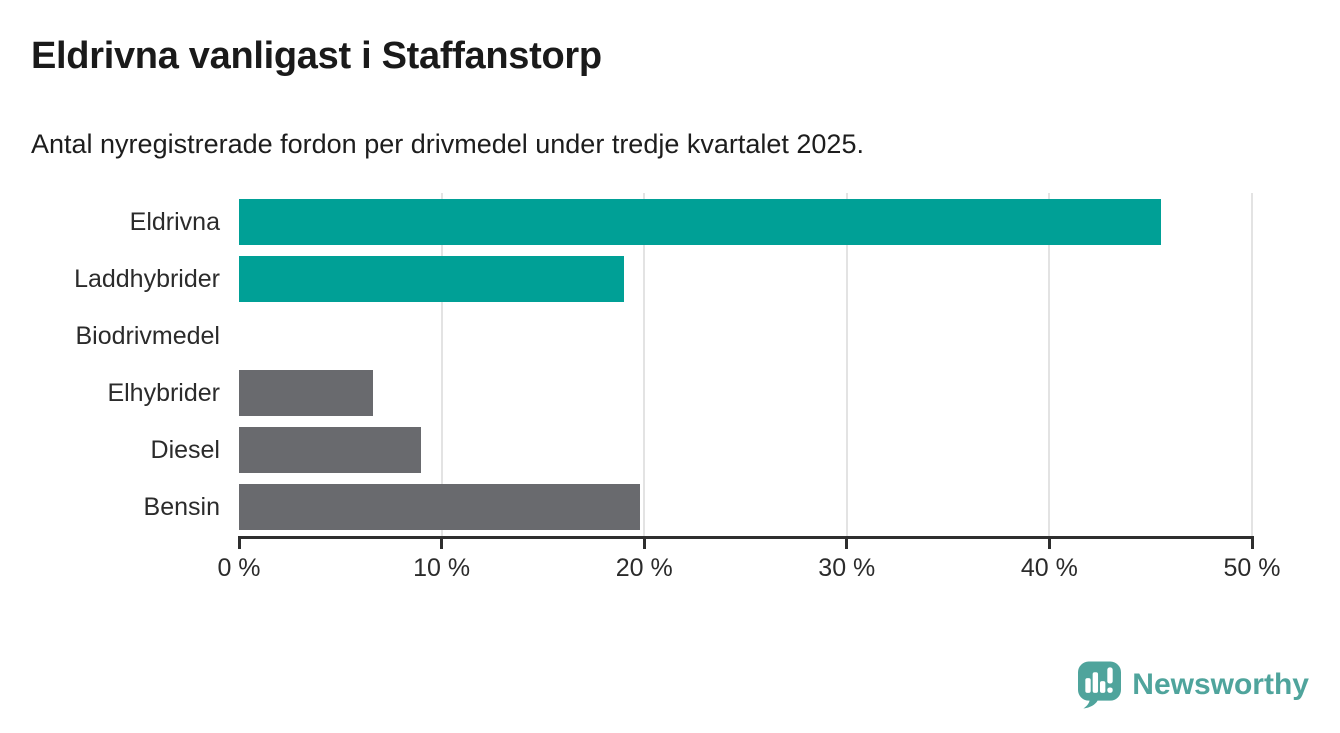  I want to click on bar-bensin, so click(440, 507).